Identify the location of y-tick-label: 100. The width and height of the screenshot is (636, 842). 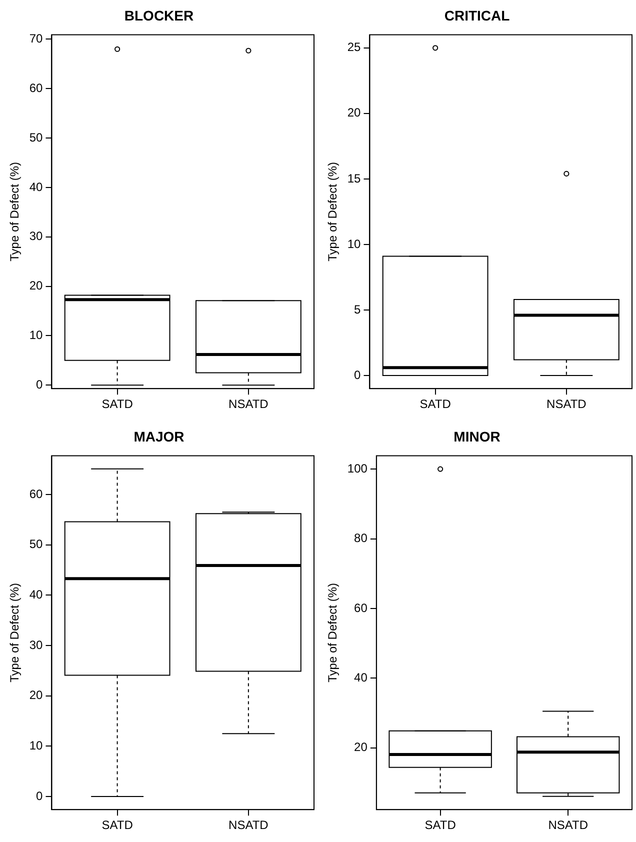
(357, 468).